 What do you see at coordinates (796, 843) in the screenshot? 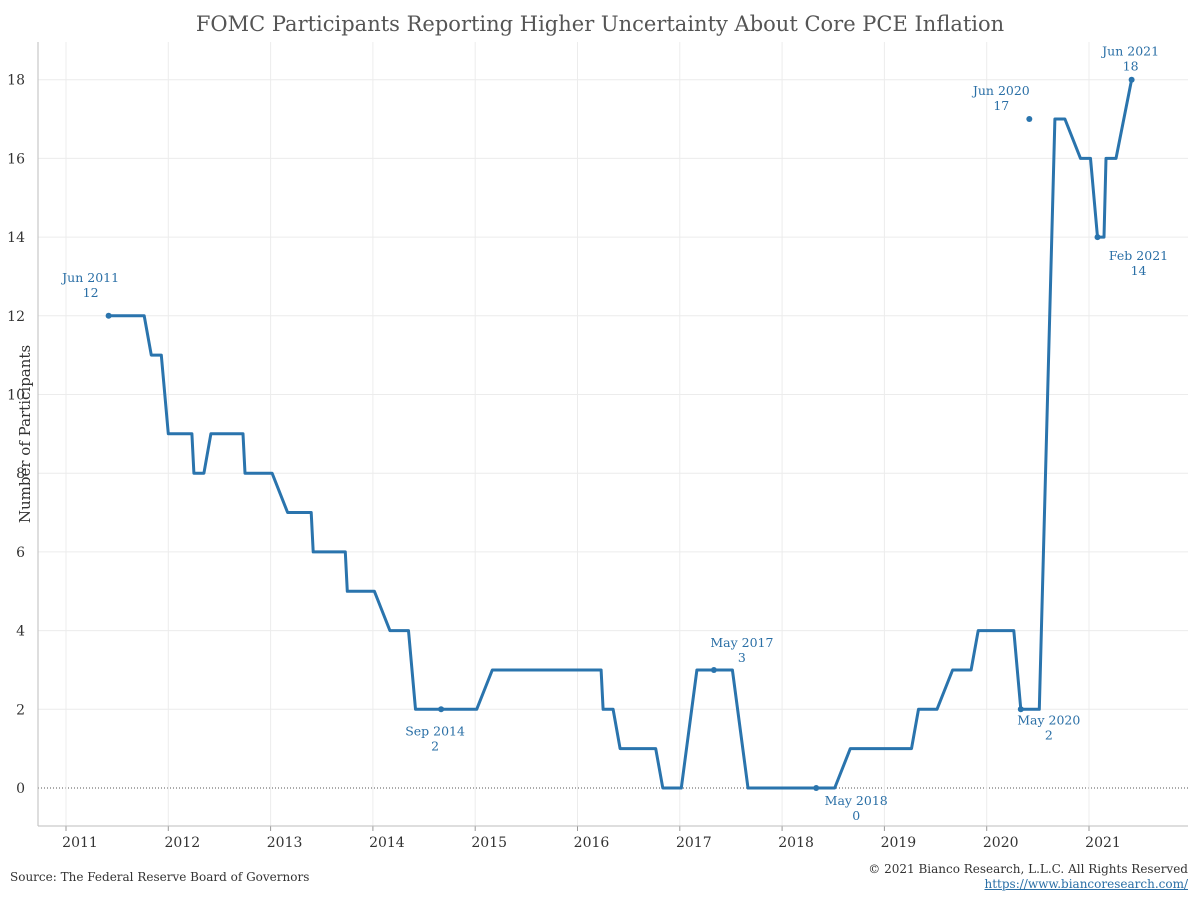
I see `x-tick-label: 2018` at bounding box center [796, 843].